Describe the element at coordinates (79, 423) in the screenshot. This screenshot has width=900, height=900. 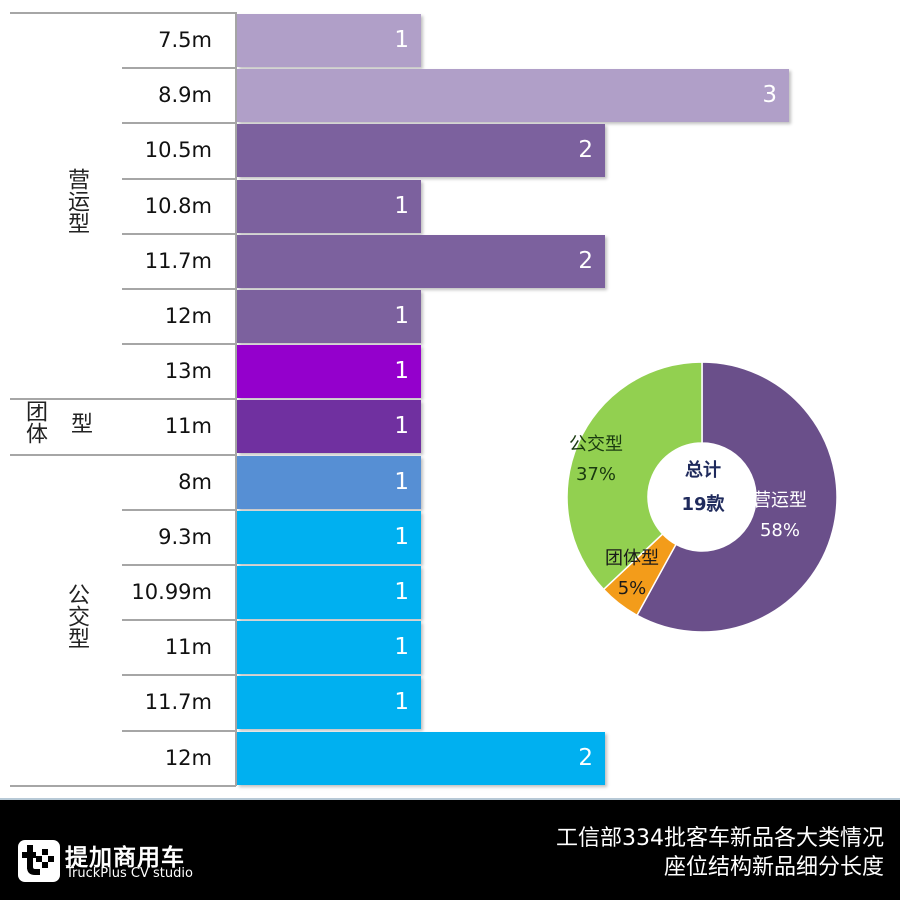
I see `group-label-group-b: 型` at that location.